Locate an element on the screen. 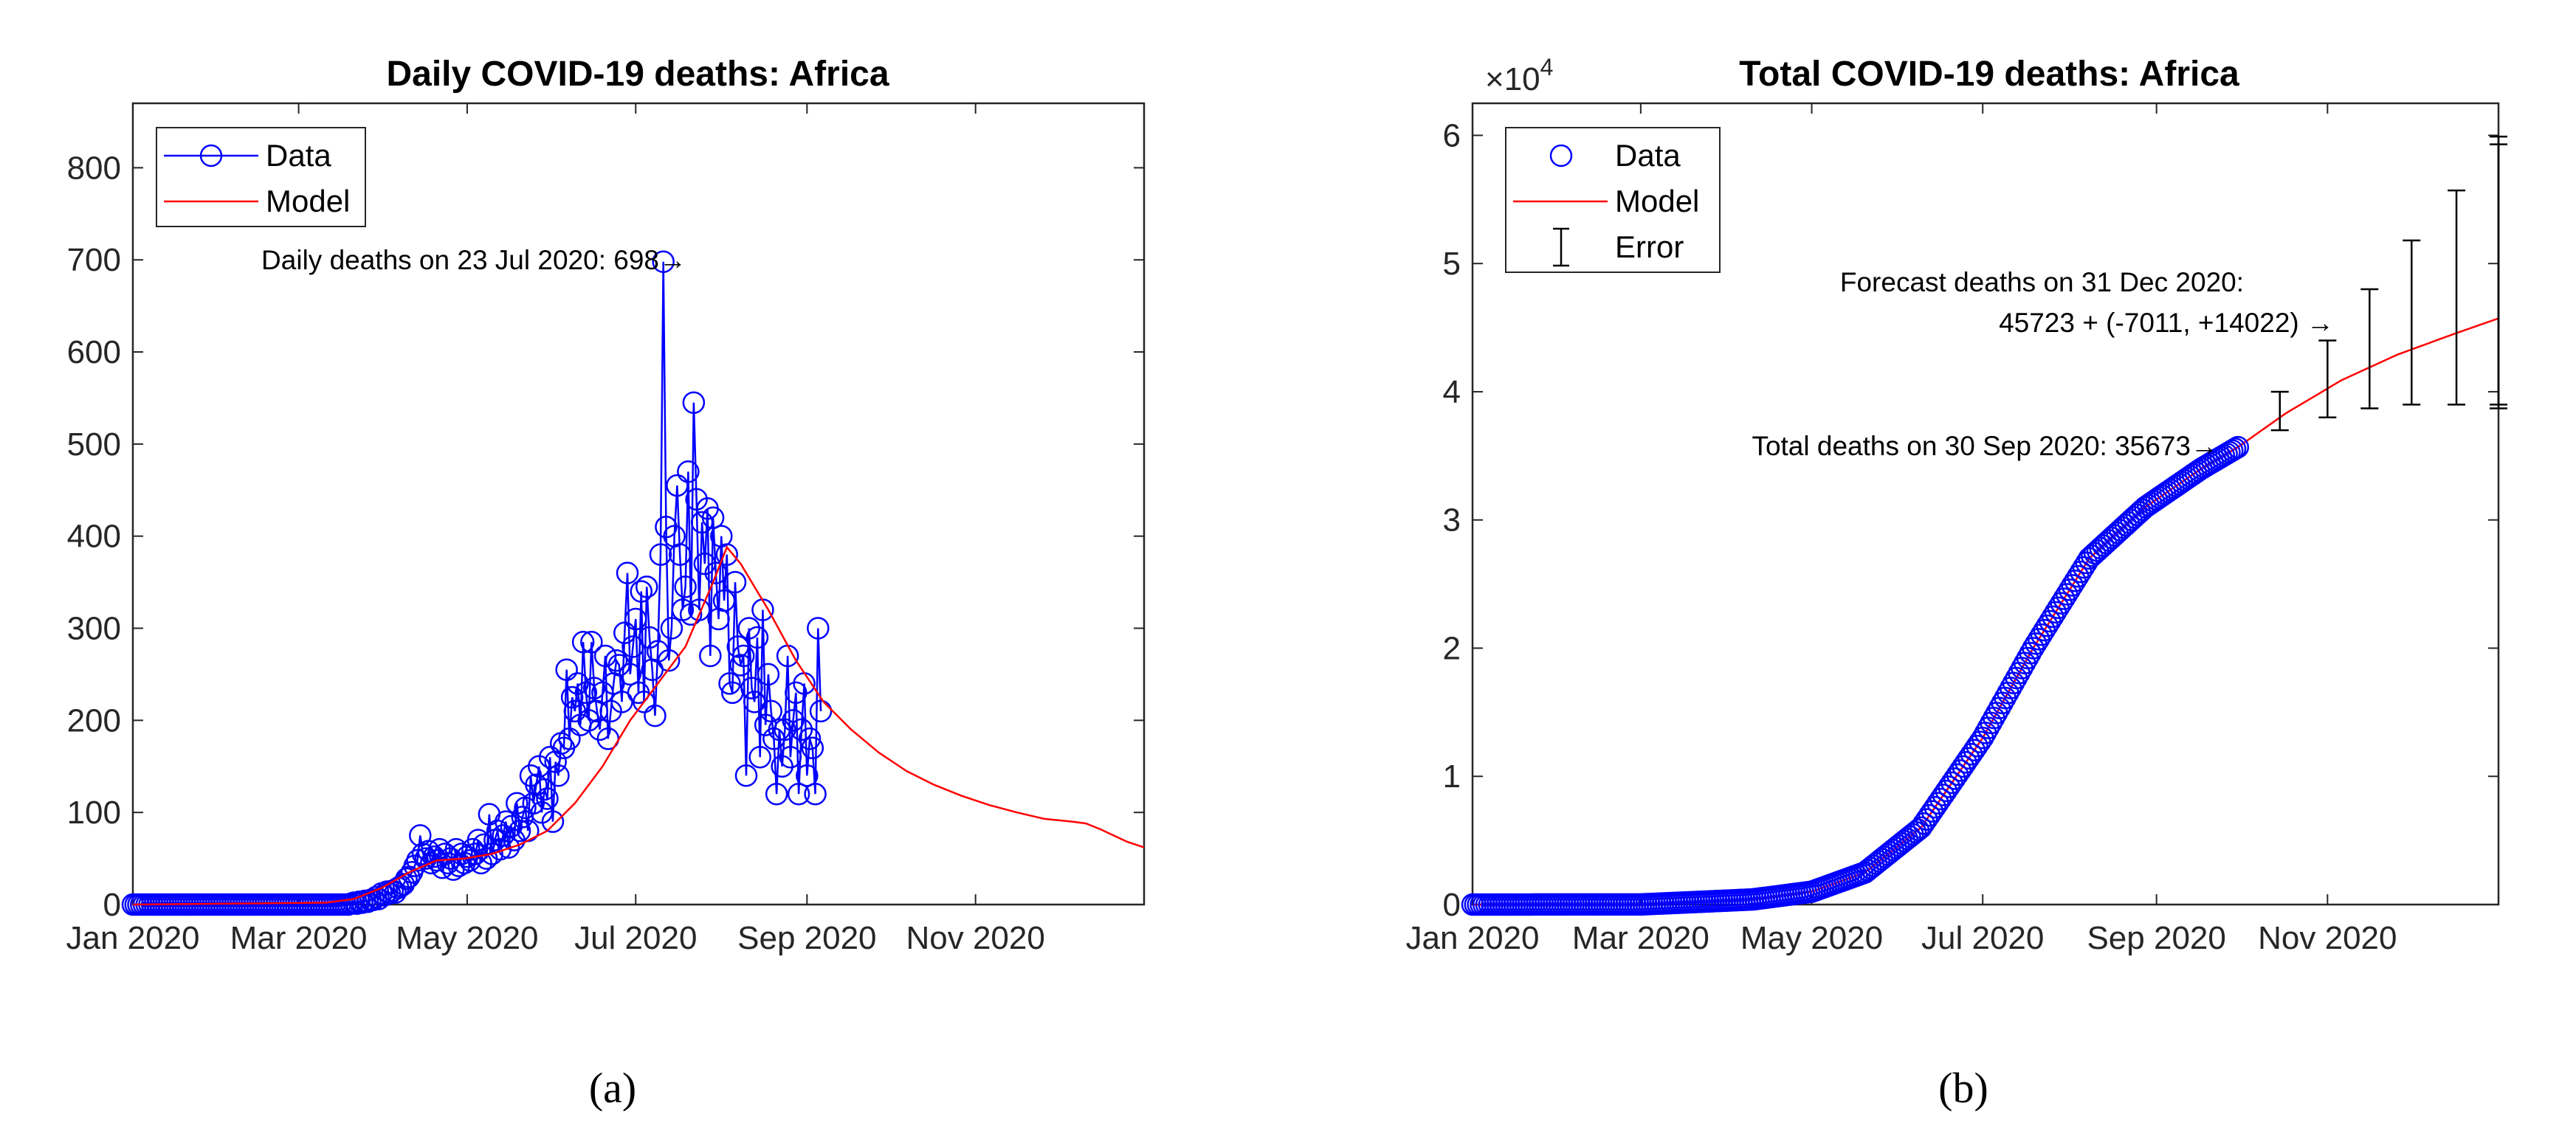 The width and height of the screenshot is (2576, 1134). x-tick-label: Jul 2020 is located at coordinates (635, 938).